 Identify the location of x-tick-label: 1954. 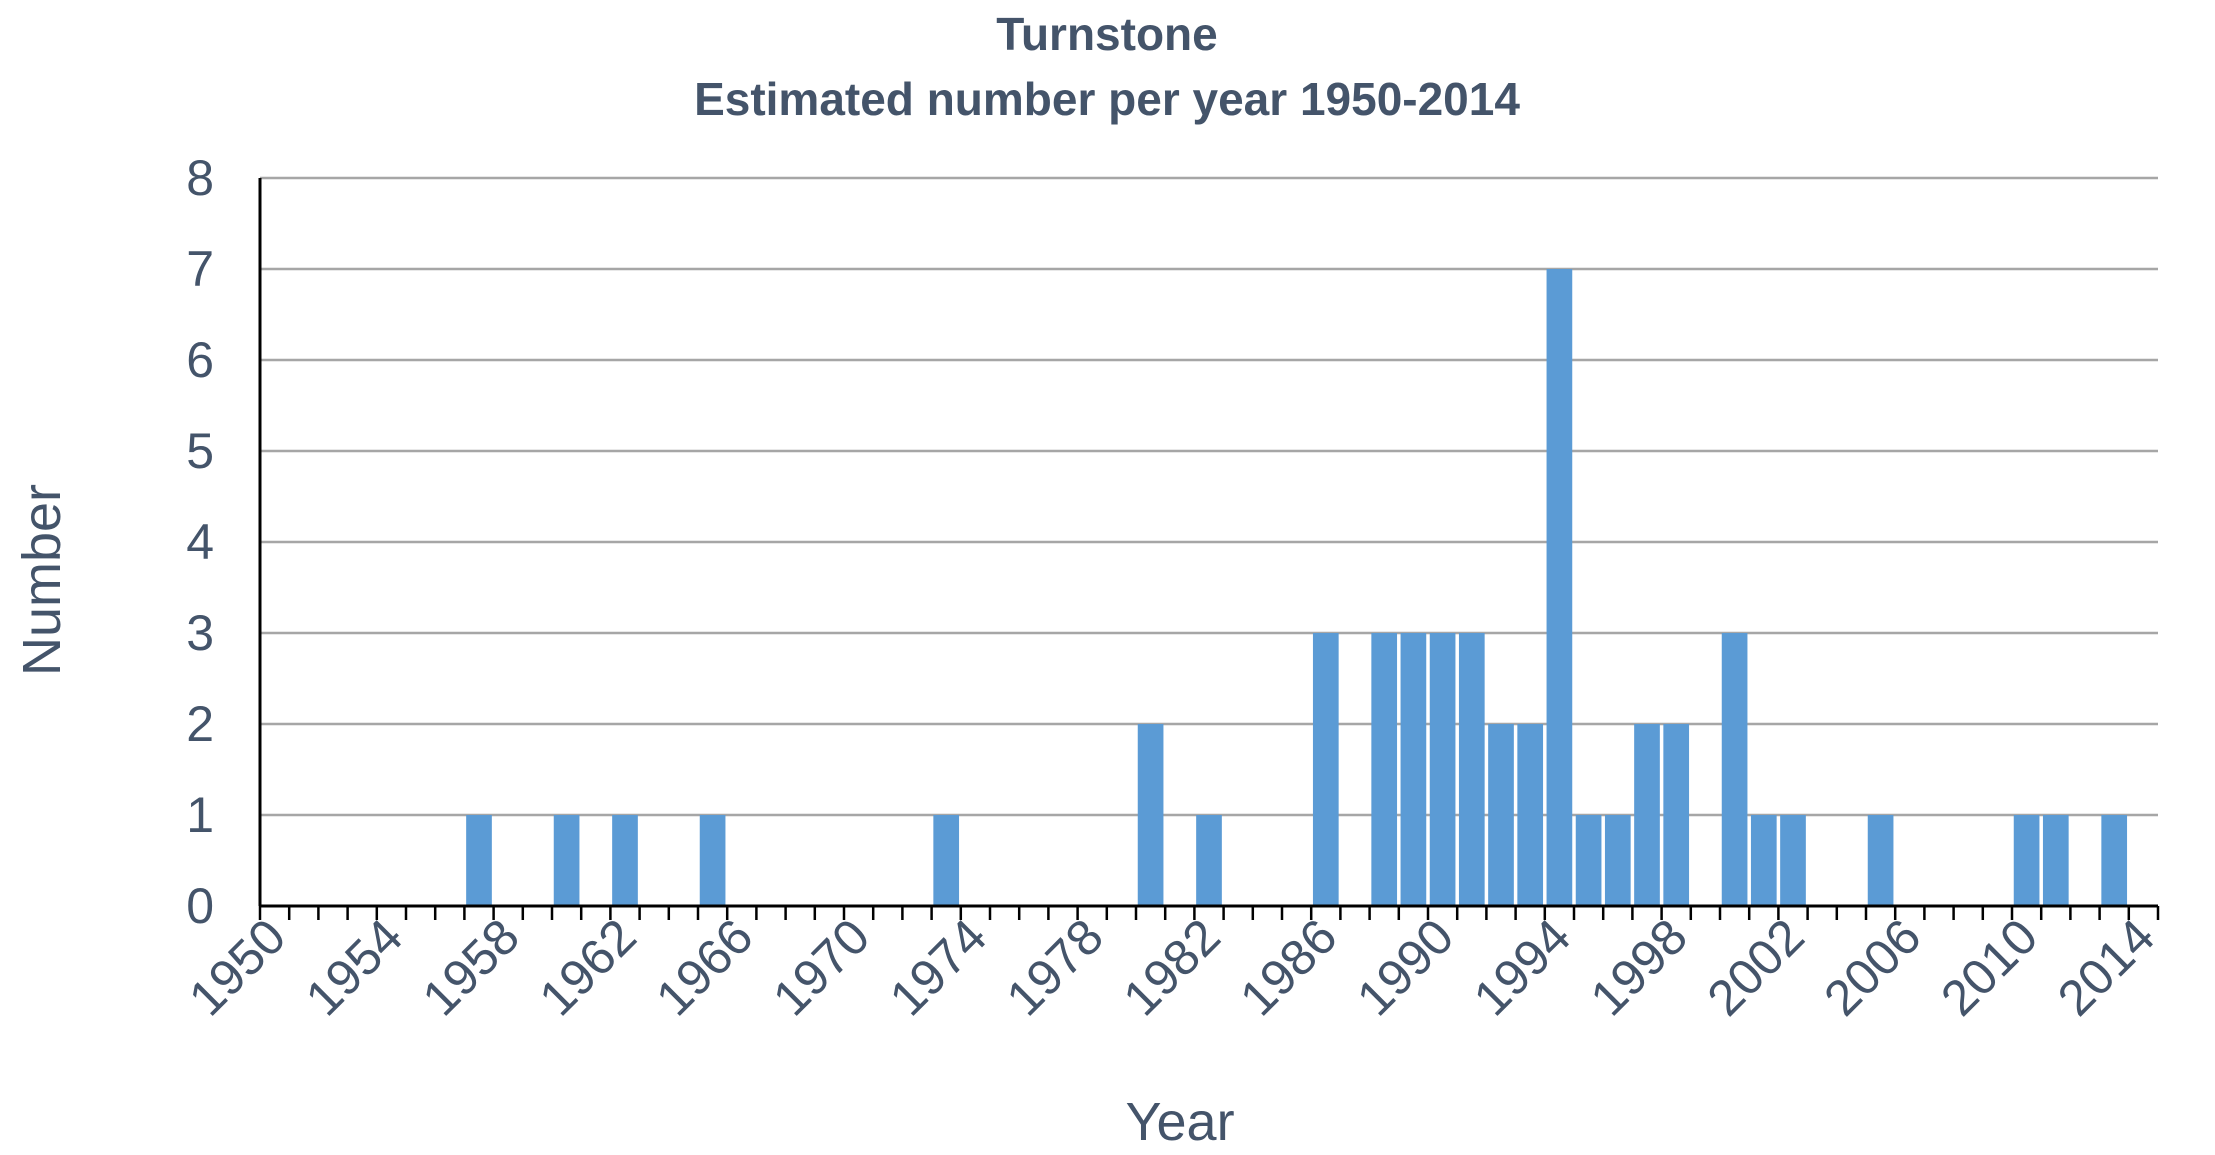
(354, 967).